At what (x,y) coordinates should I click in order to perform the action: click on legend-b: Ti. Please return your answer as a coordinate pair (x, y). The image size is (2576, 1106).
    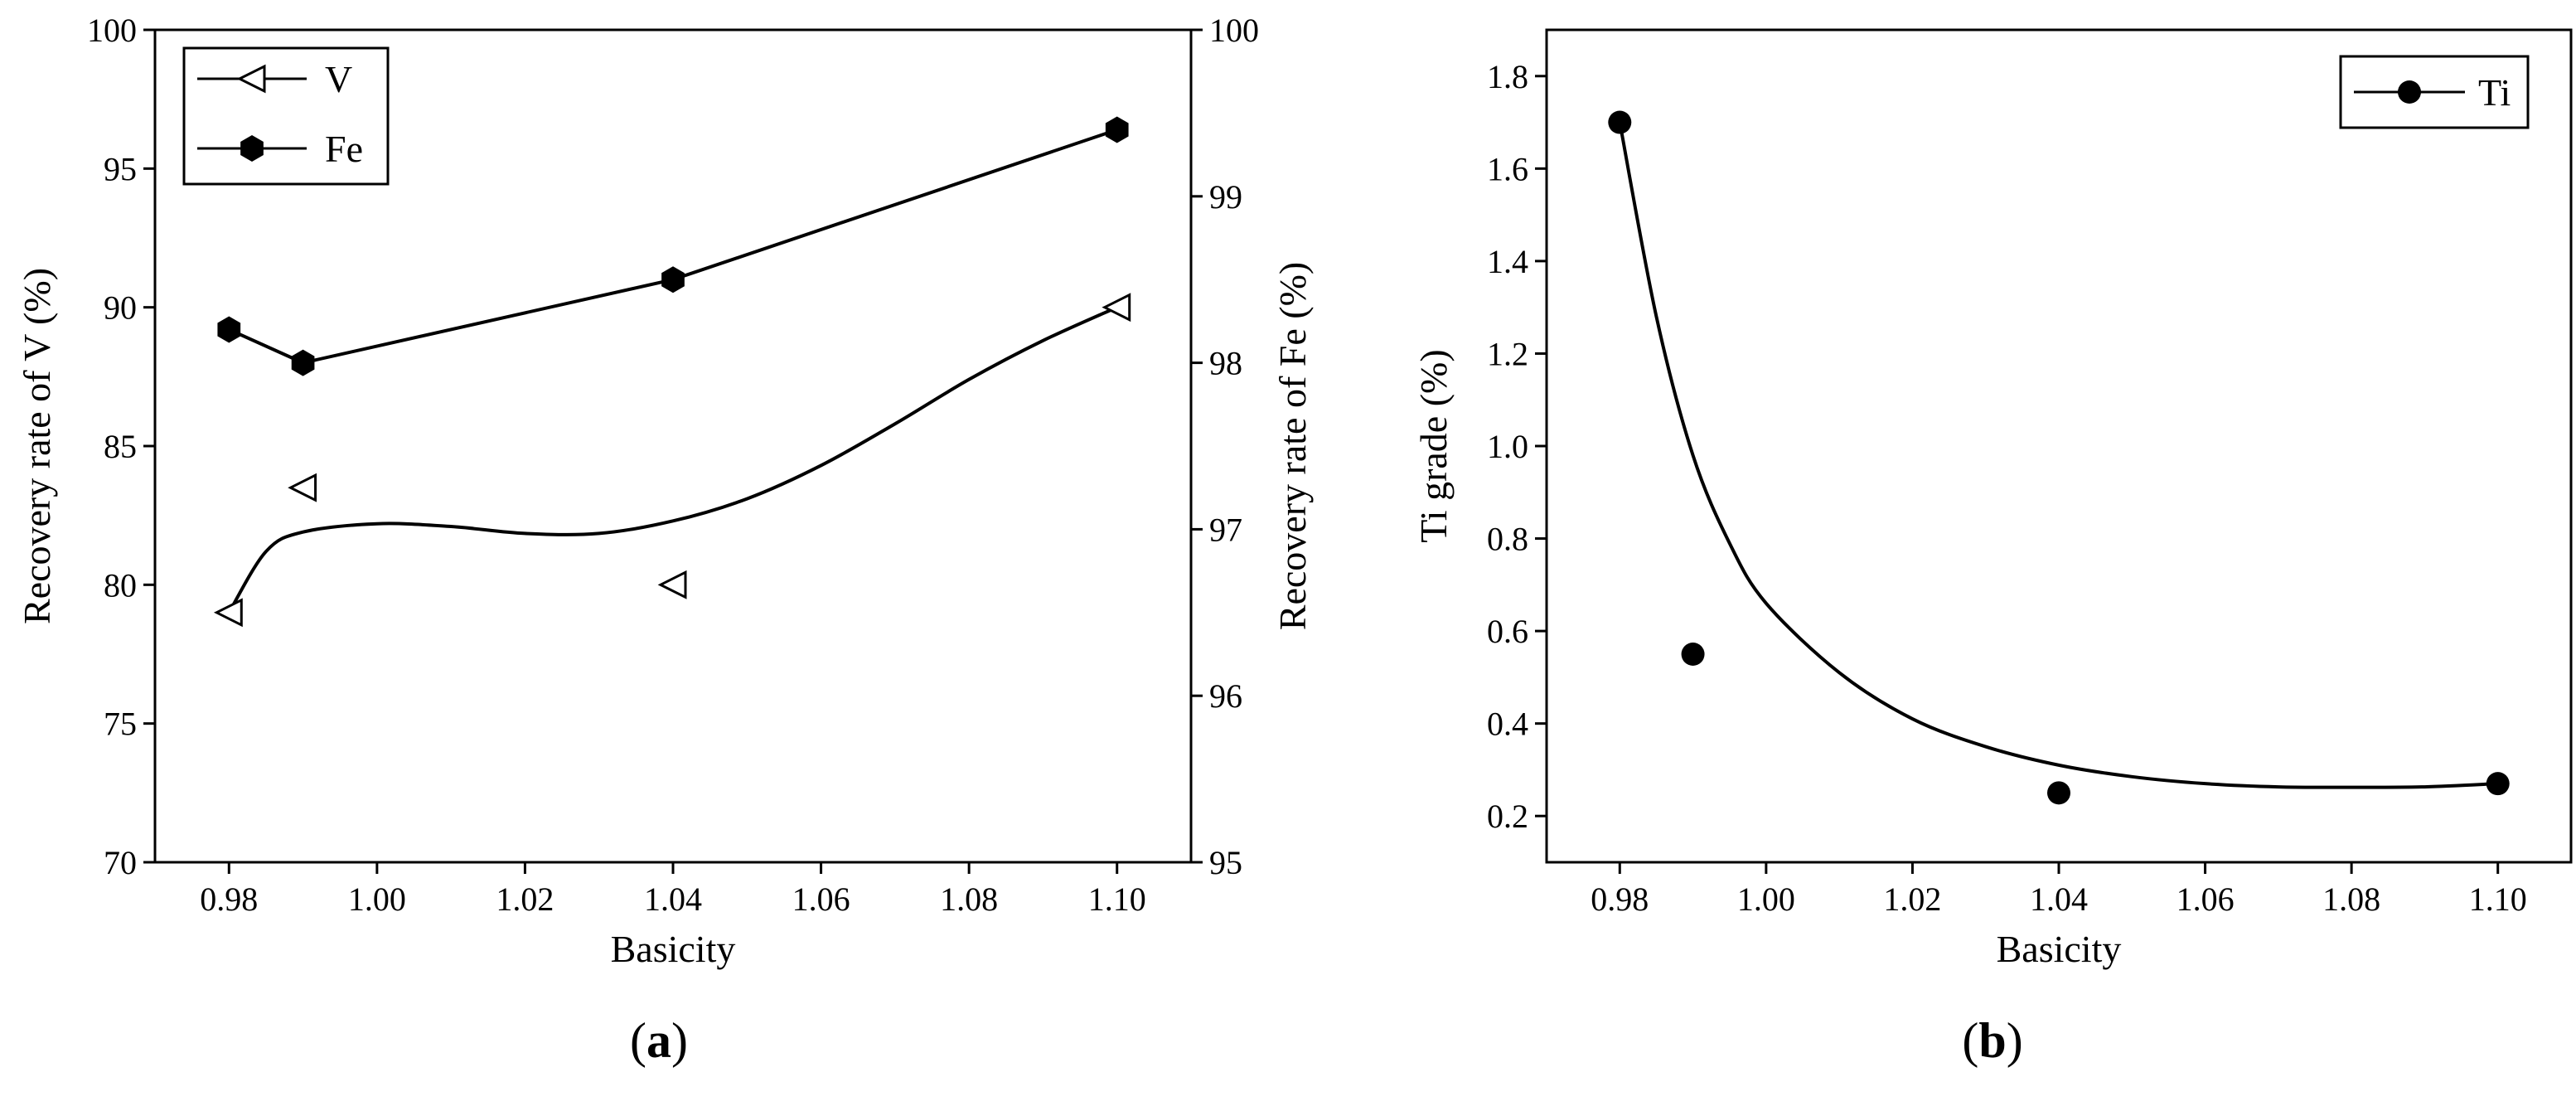
    Looking at the image, I should click on (2434, 92).